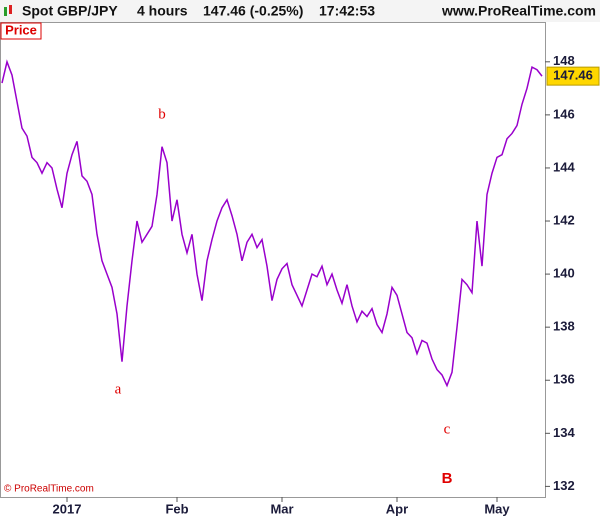 This screenshot has height=519, width=600. What do you see at coordinates (70, 11) in the screenshot?
I see `symbol: Spot GBP/JPY` at bounding box center [70, 11].